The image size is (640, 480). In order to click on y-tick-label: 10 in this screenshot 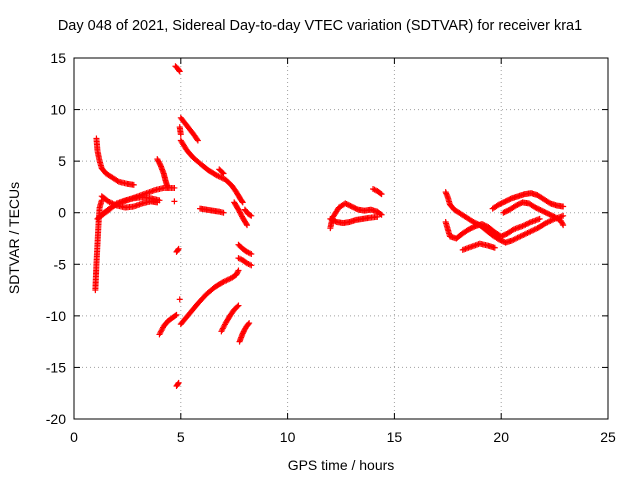, I will do `click(58, 110)`.